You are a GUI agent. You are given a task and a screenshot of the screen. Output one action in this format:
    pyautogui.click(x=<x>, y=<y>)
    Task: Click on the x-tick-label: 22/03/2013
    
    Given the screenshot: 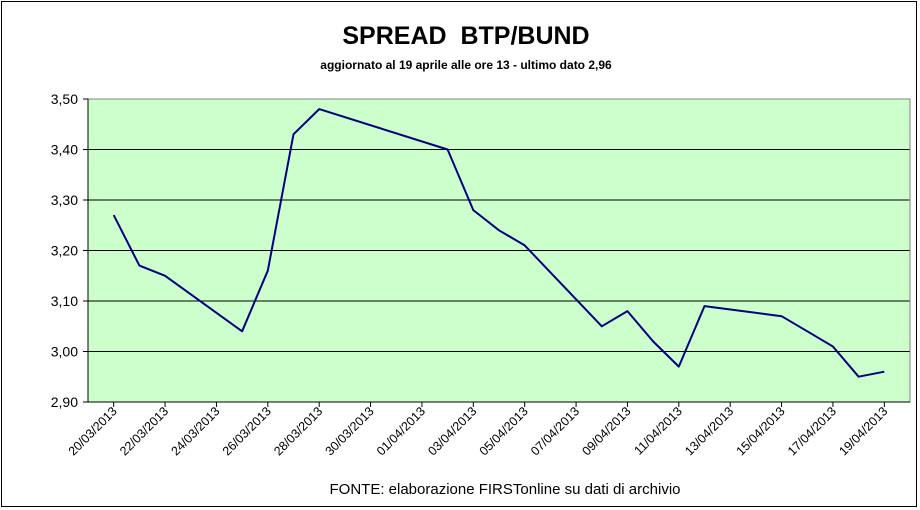 What is the action you would take?
    pyautogui.click(x=144, y=431)
    